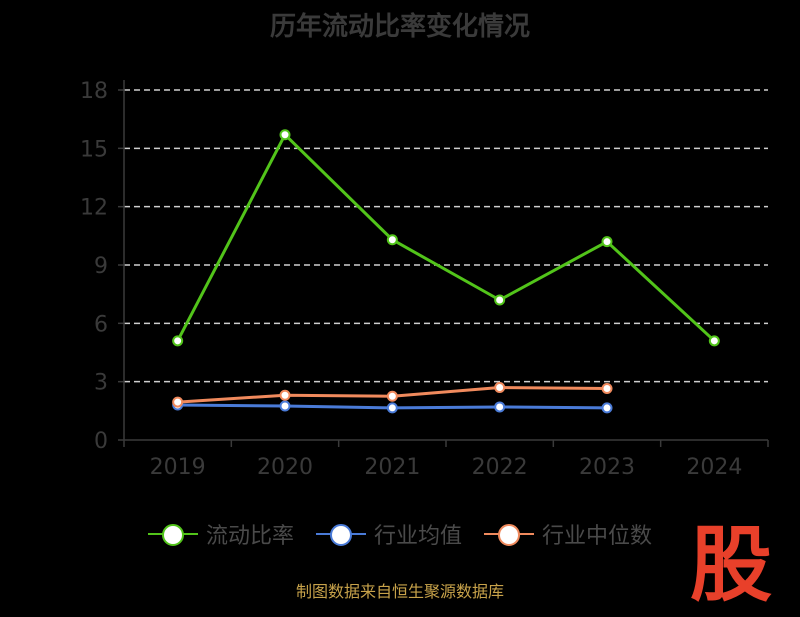 This screenshot has height=617, width=800. I want to click on legend-swatch-industry-mean, so click(340, 534).